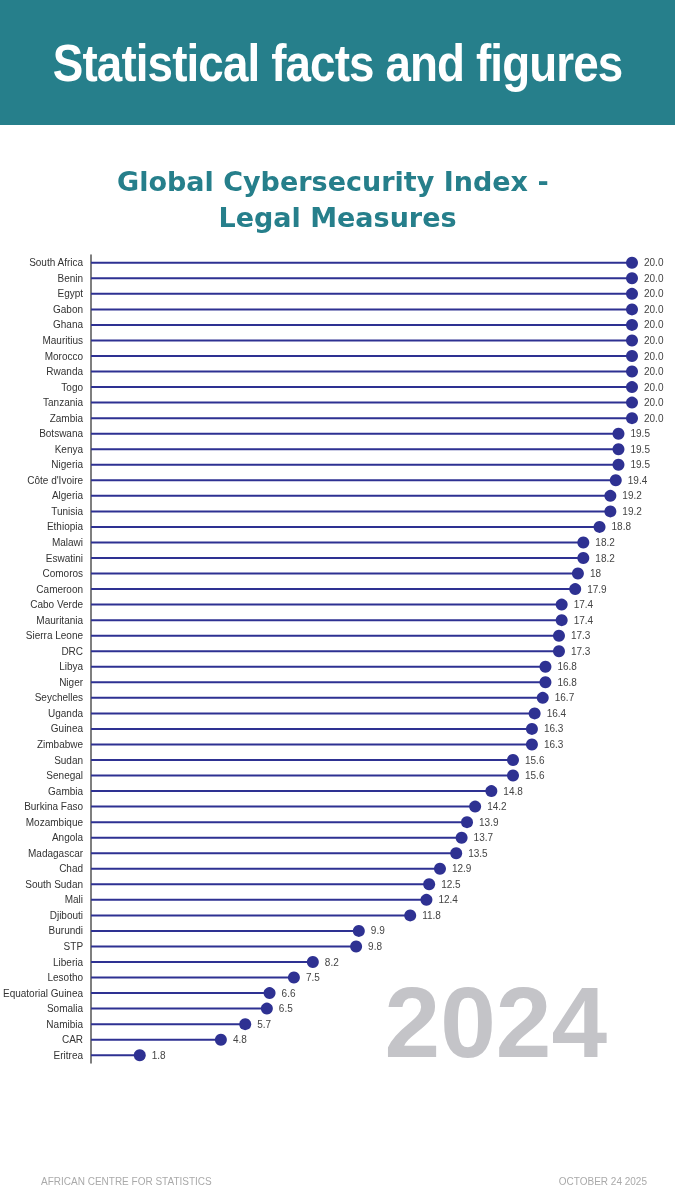 This screenshot has width=675, height=1200. Describe the element at coordinates (56, 853) in the screenshot. I see `y-tick-label: Madagascar` at that location.